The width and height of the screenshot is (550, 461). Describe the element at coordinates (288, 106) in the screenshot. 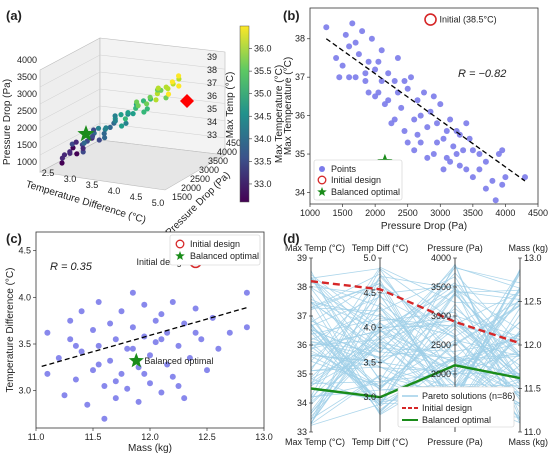

I see `panel-b-y-label: Max Temperature (°C)` at that location.